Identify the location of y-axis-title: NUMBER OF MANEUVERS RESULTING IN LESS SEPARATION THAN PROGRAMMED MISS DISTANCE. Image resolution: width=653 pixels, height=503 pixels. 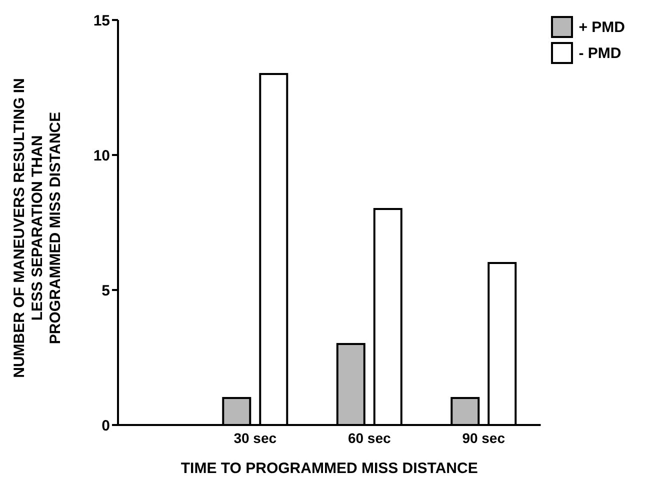
(37, 228).